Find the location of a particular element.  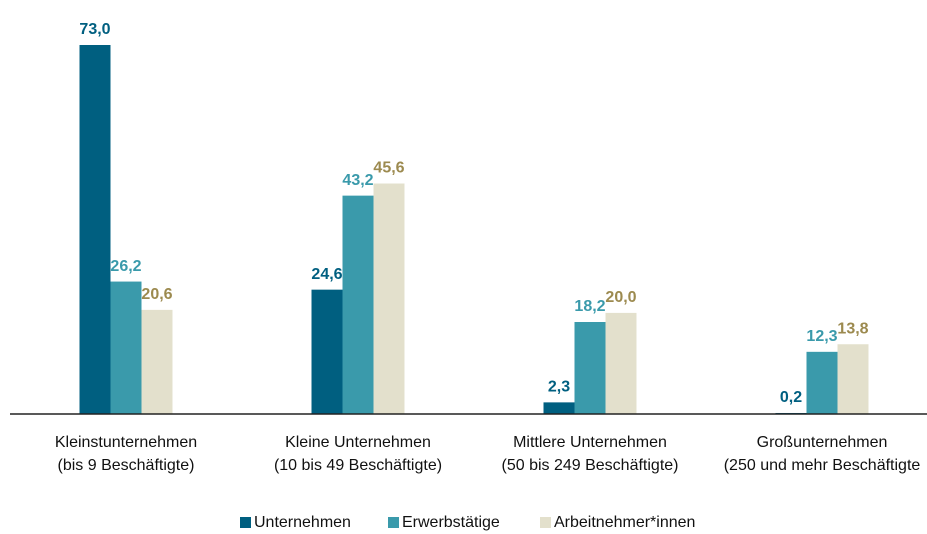

value-label: 0,2 is located at coordinates (791, 397).